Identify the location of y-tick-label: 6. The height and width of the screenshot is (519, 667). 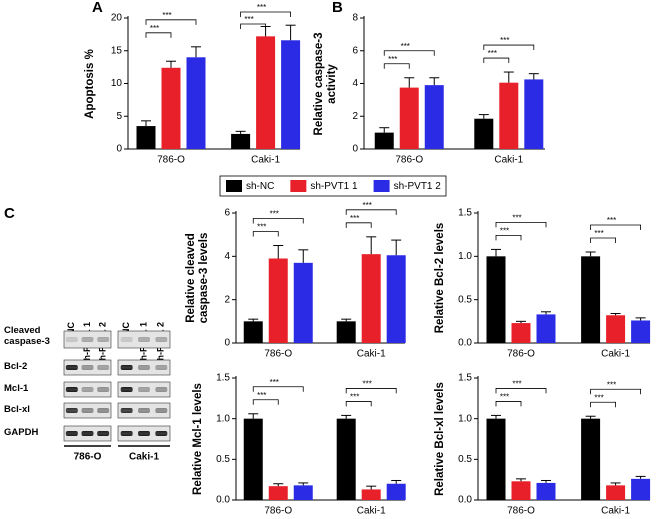
(355, 50).